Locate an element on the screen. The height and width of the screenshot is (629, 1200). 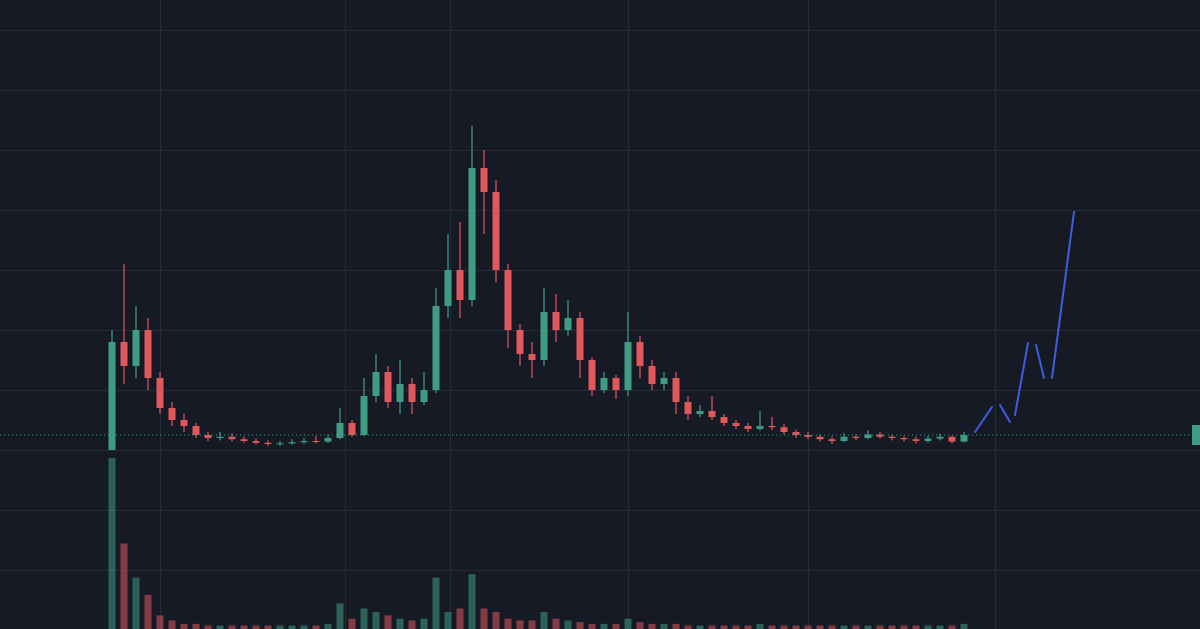
drawing is located at coordinates (1024, 322).